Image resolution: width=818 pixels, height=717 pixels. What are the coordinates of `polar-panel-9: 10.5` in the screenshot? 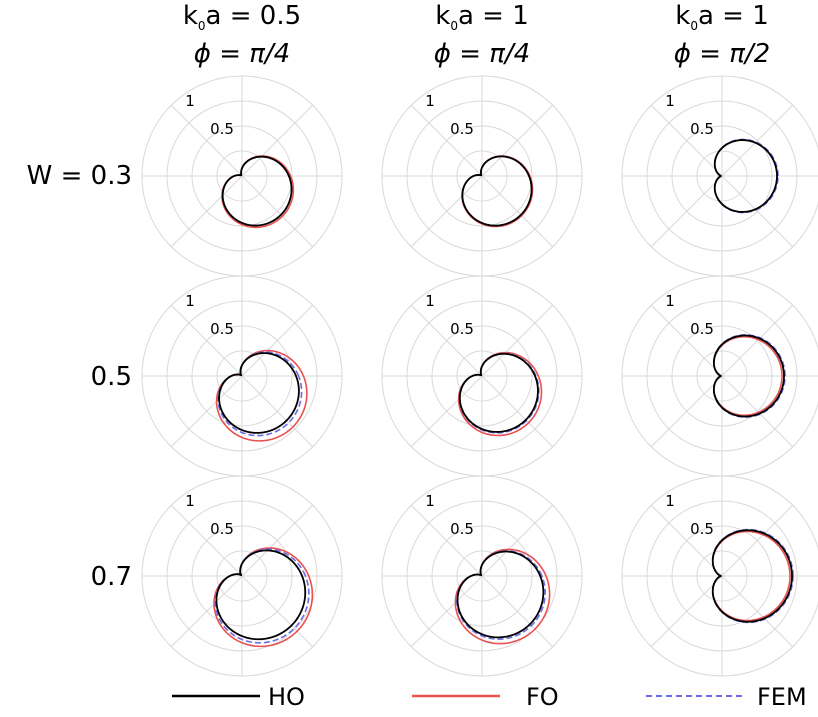 It's located at (719, 576).